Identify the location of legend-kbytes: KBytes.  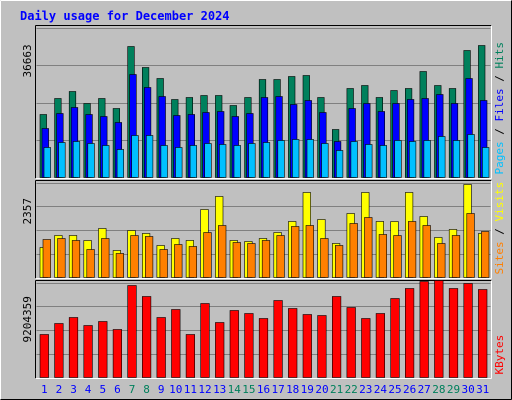
(499, 355).